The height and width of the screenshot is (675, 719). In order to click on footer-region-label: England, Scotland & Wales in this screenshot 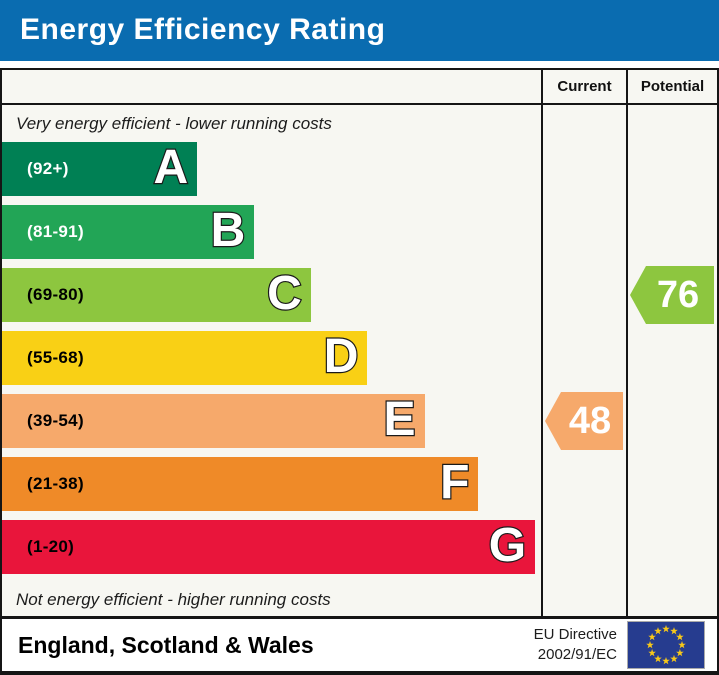, I will do `click(166, 644)`.